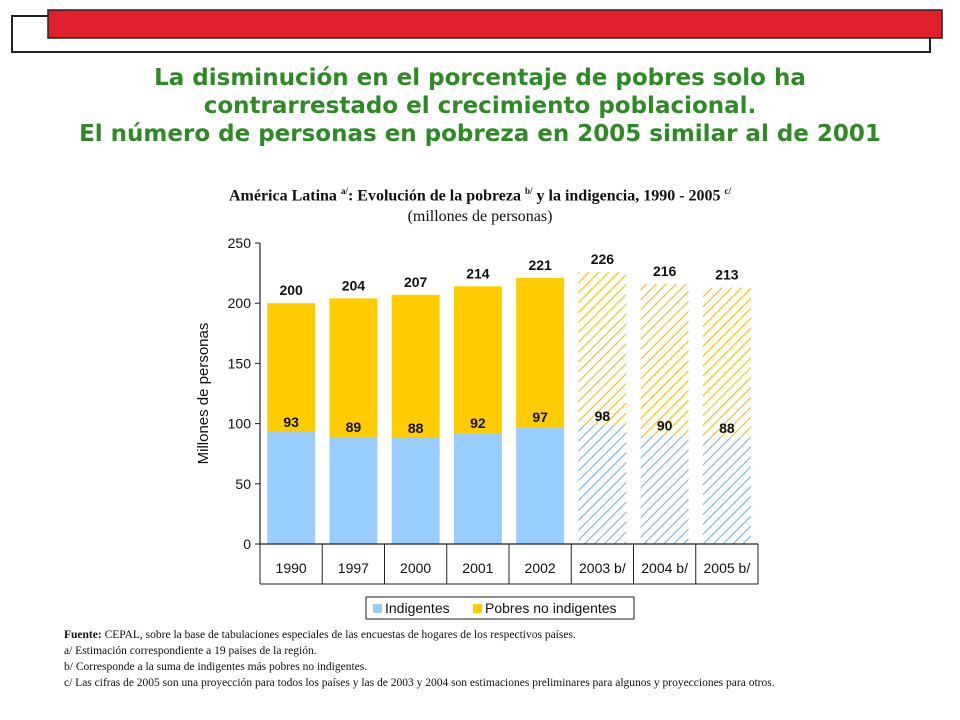 This screenshot has width=960, height=720. Describe the element at coordinates (727, 275) in the screenshot. I see `total-label-8: 213` at that location.